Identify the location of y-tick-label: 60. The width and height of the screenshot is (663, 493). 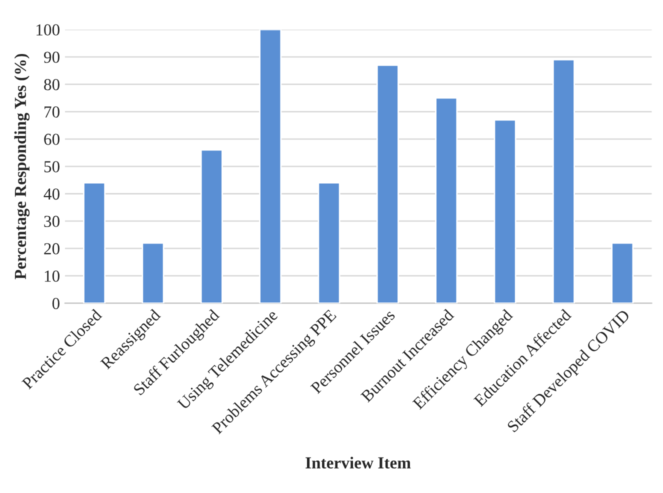
(52, 139).